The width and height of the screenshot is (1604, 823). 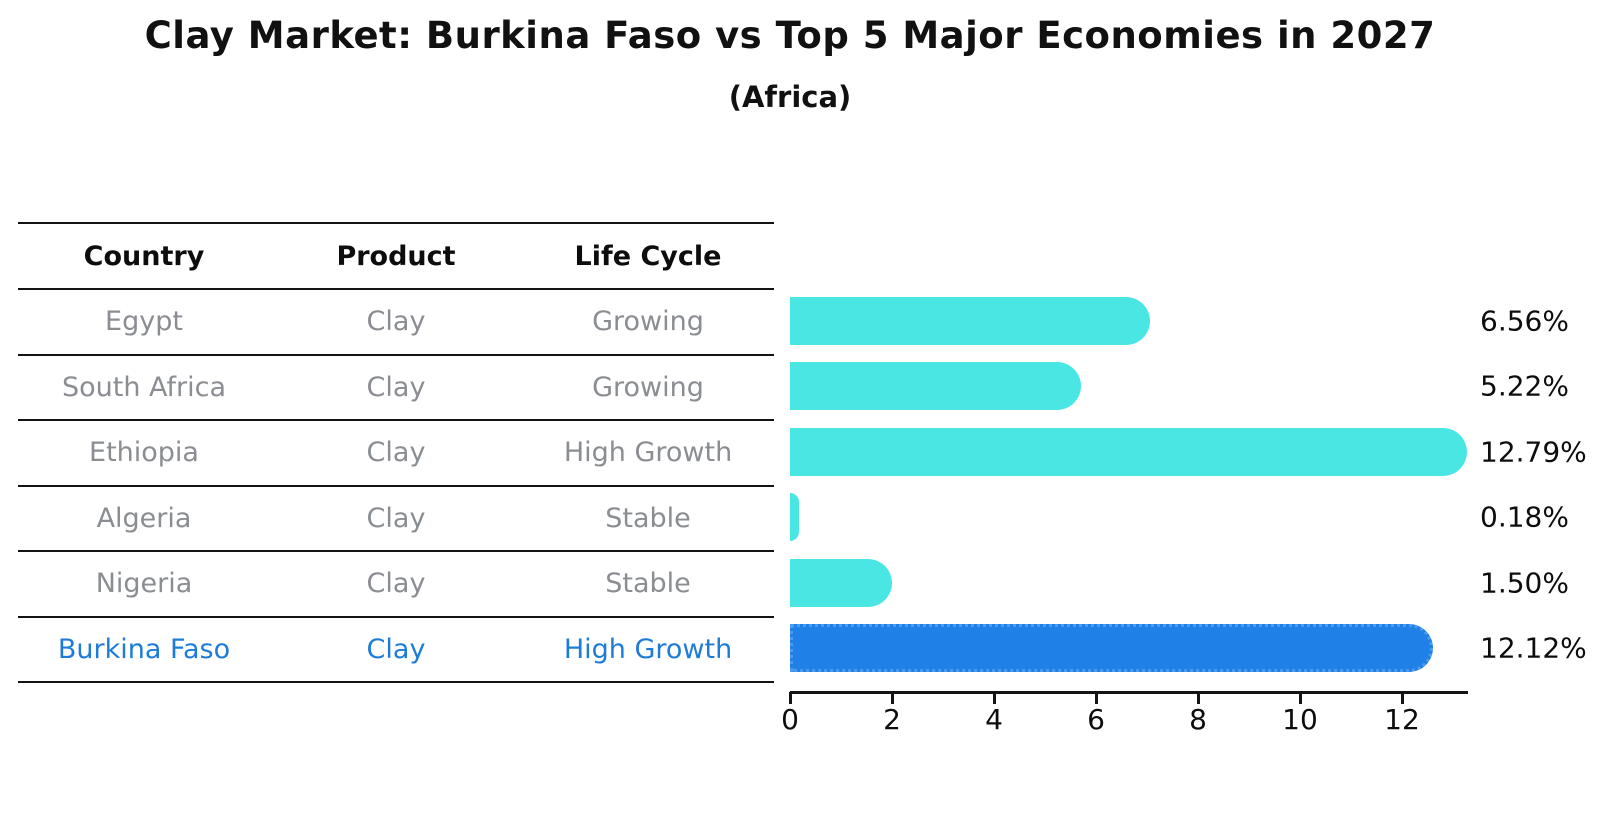 What do you see at coordinates (795, 517) in the screenshot?
I see `bar-algeria` at bounding box center [795, 517].